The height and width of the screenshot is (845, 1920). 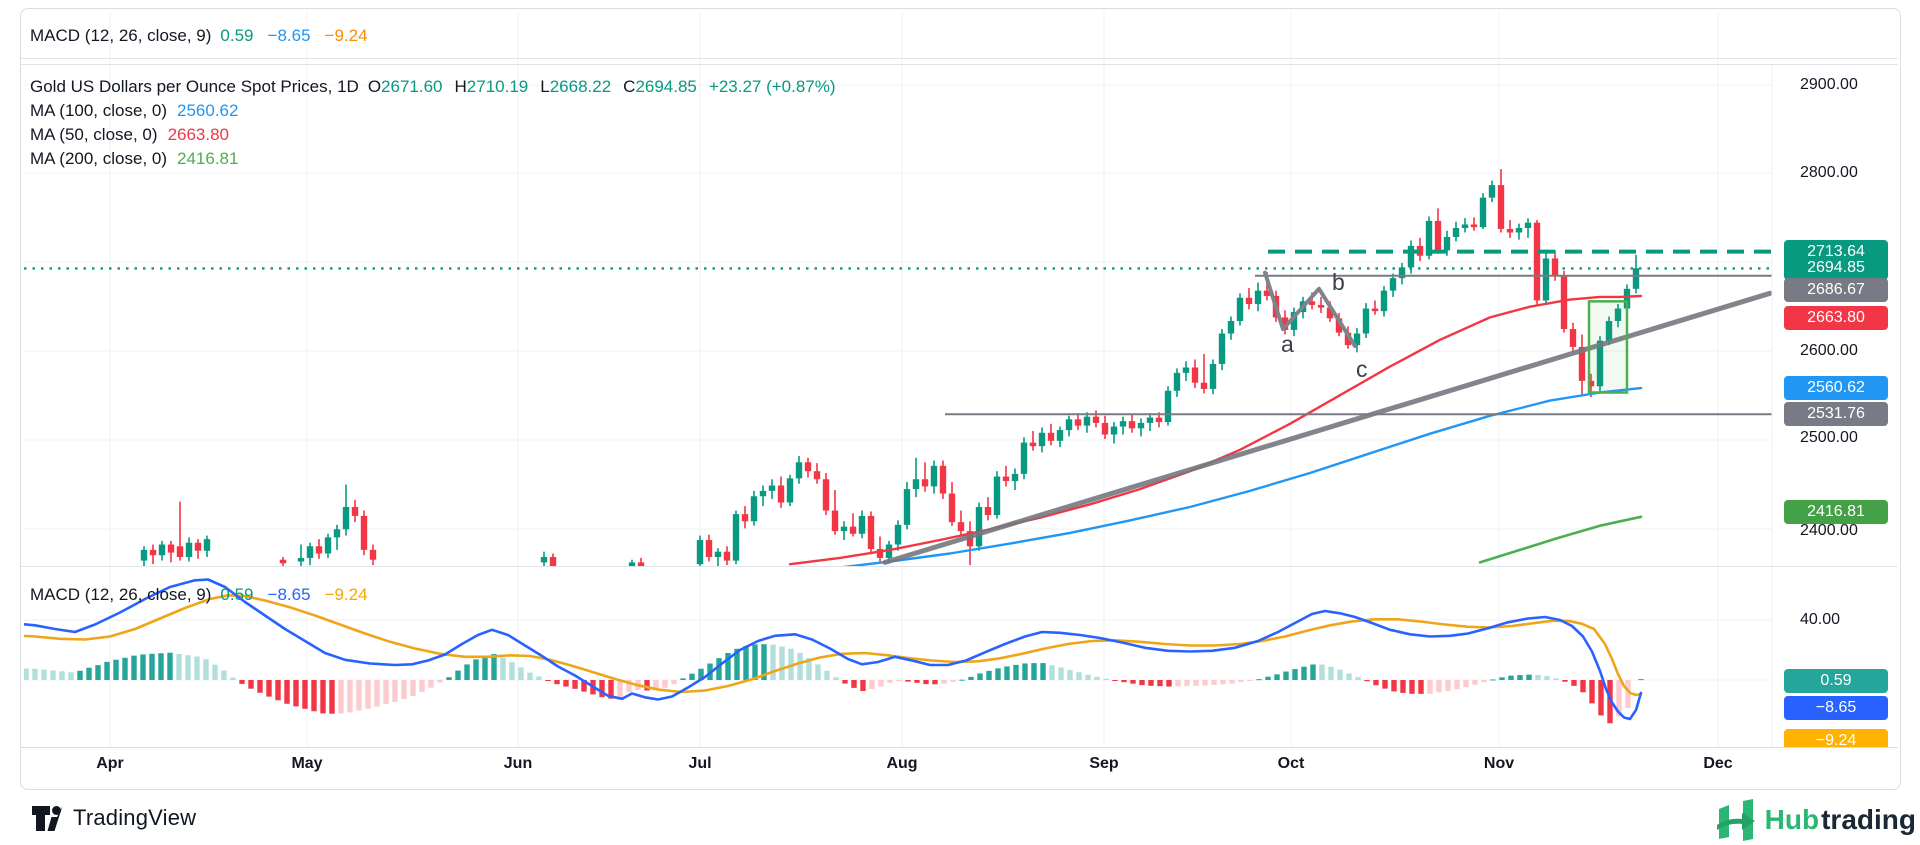 What do you see at coordinates (1718, 763) in the screenshot?
I see `time-label-Dec: Dec` at bounding box center [1718, 763].